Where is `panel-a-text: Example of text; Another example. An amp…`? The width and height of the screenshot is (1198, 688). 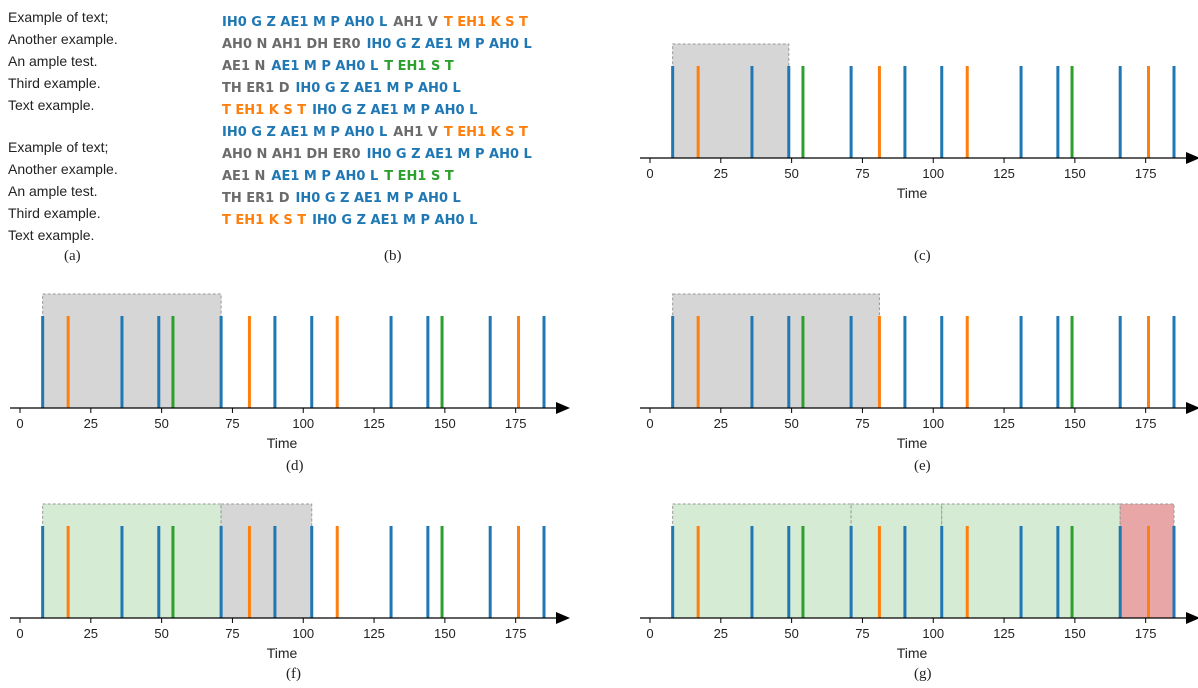 panel-a-text: Example of text; Another example. An amp… is located at coordinates (63, 126).